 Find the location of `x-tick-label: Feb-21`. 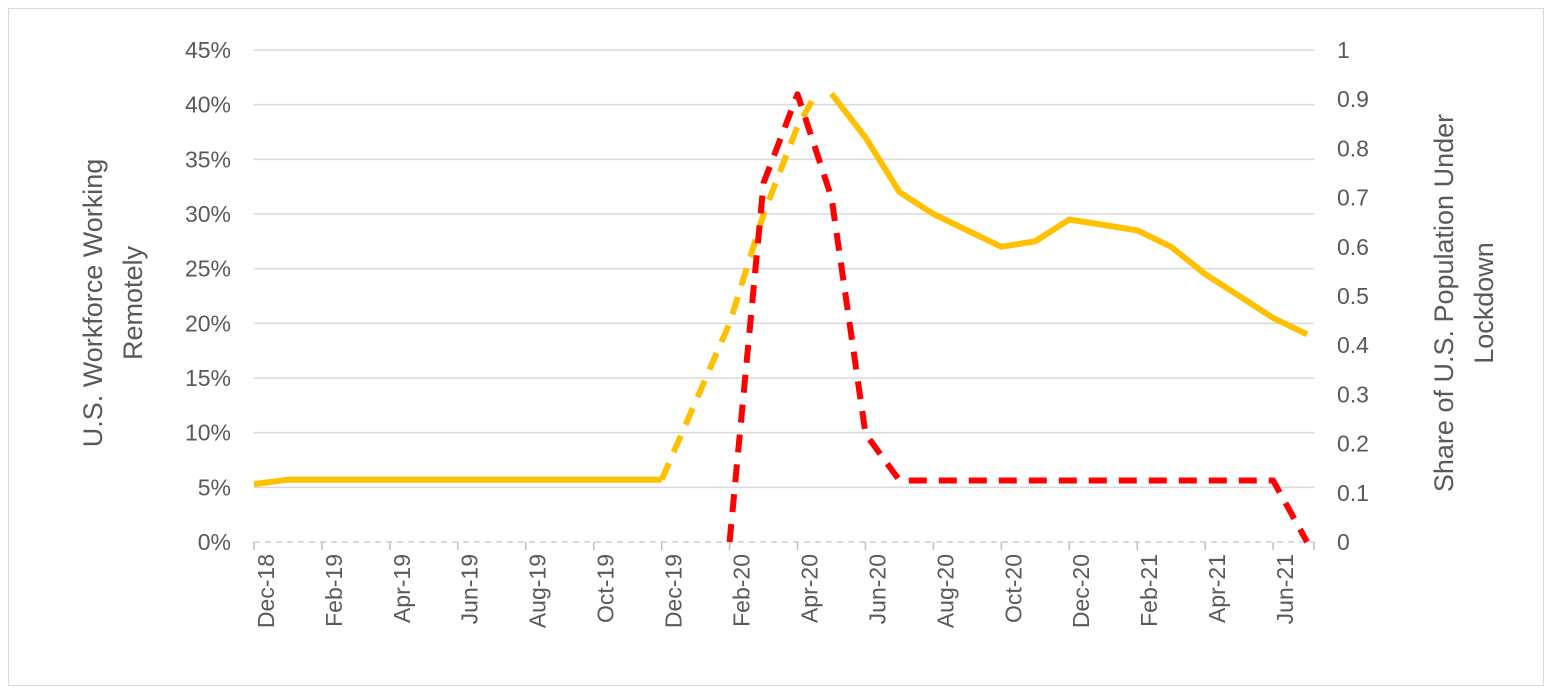

x-tick-label: Feb-21 is located at coordinates (1149, 590).